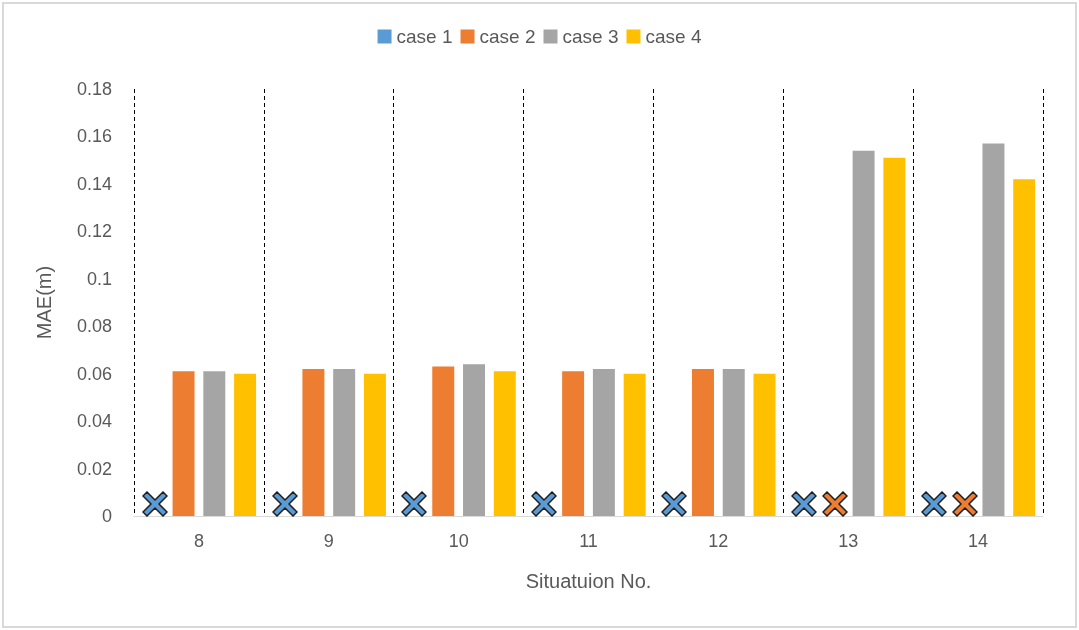  What do you see at coordinates (458, 541) in the screenshot?
I see `x-tick-label: 10` at bounding box center [458, 541].